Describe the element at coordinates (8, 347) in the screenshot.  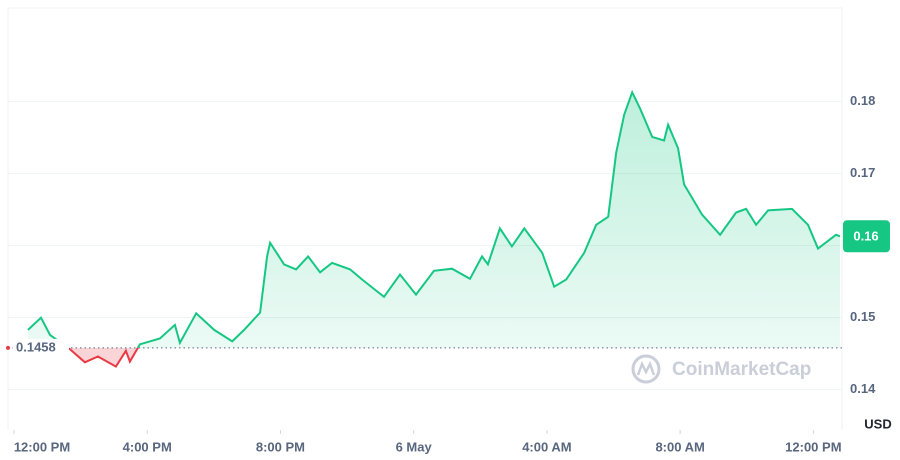
I see `baseline-dot` at that location.